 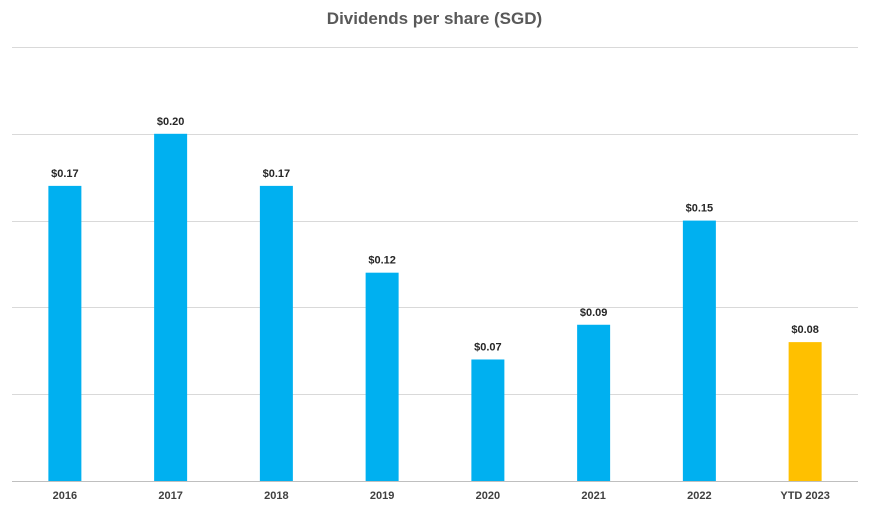 I want to click on x-tick-label: 2020, so click(x=488, y=496).